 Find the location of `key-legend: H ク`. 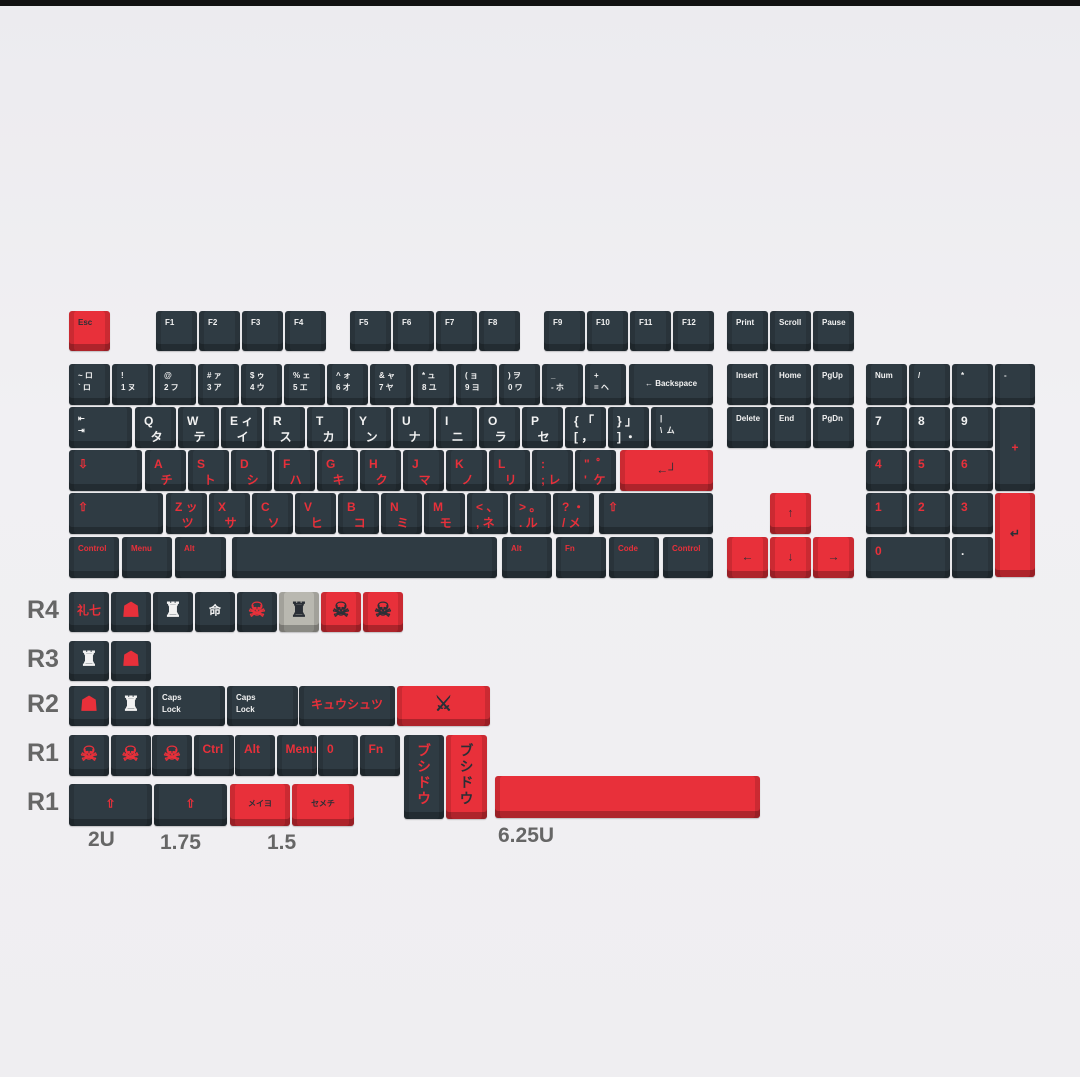

key-legend: H ク is located at coordinates (378, 472).